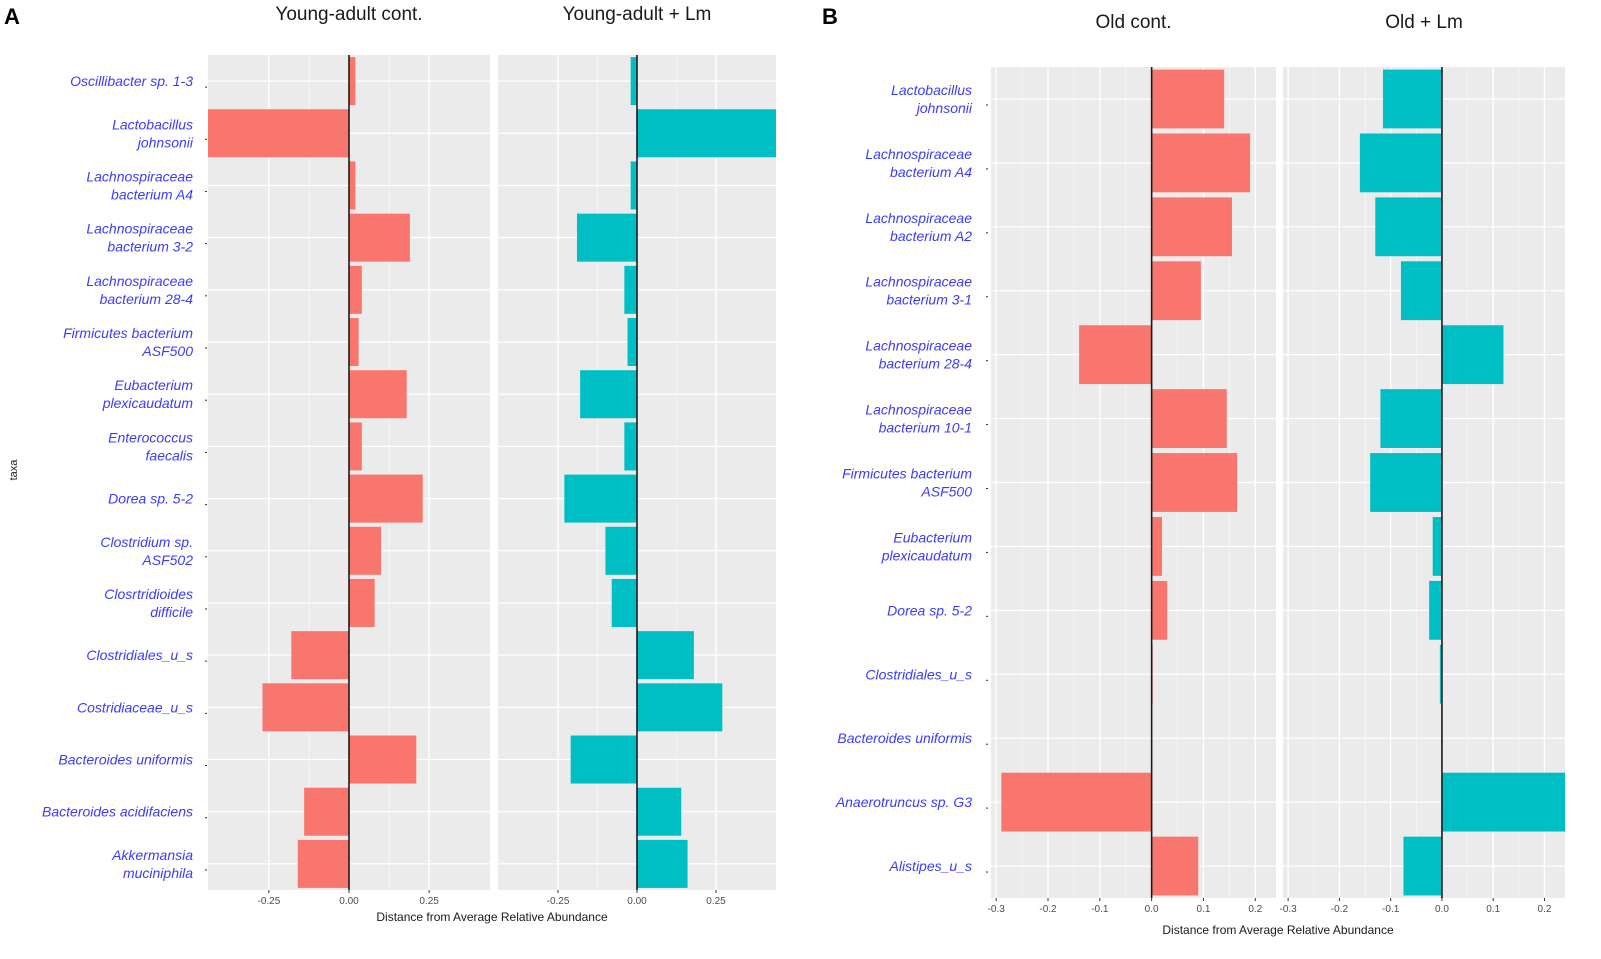  I want to click on x-tick-label: 0.1, so click(1204, 909).